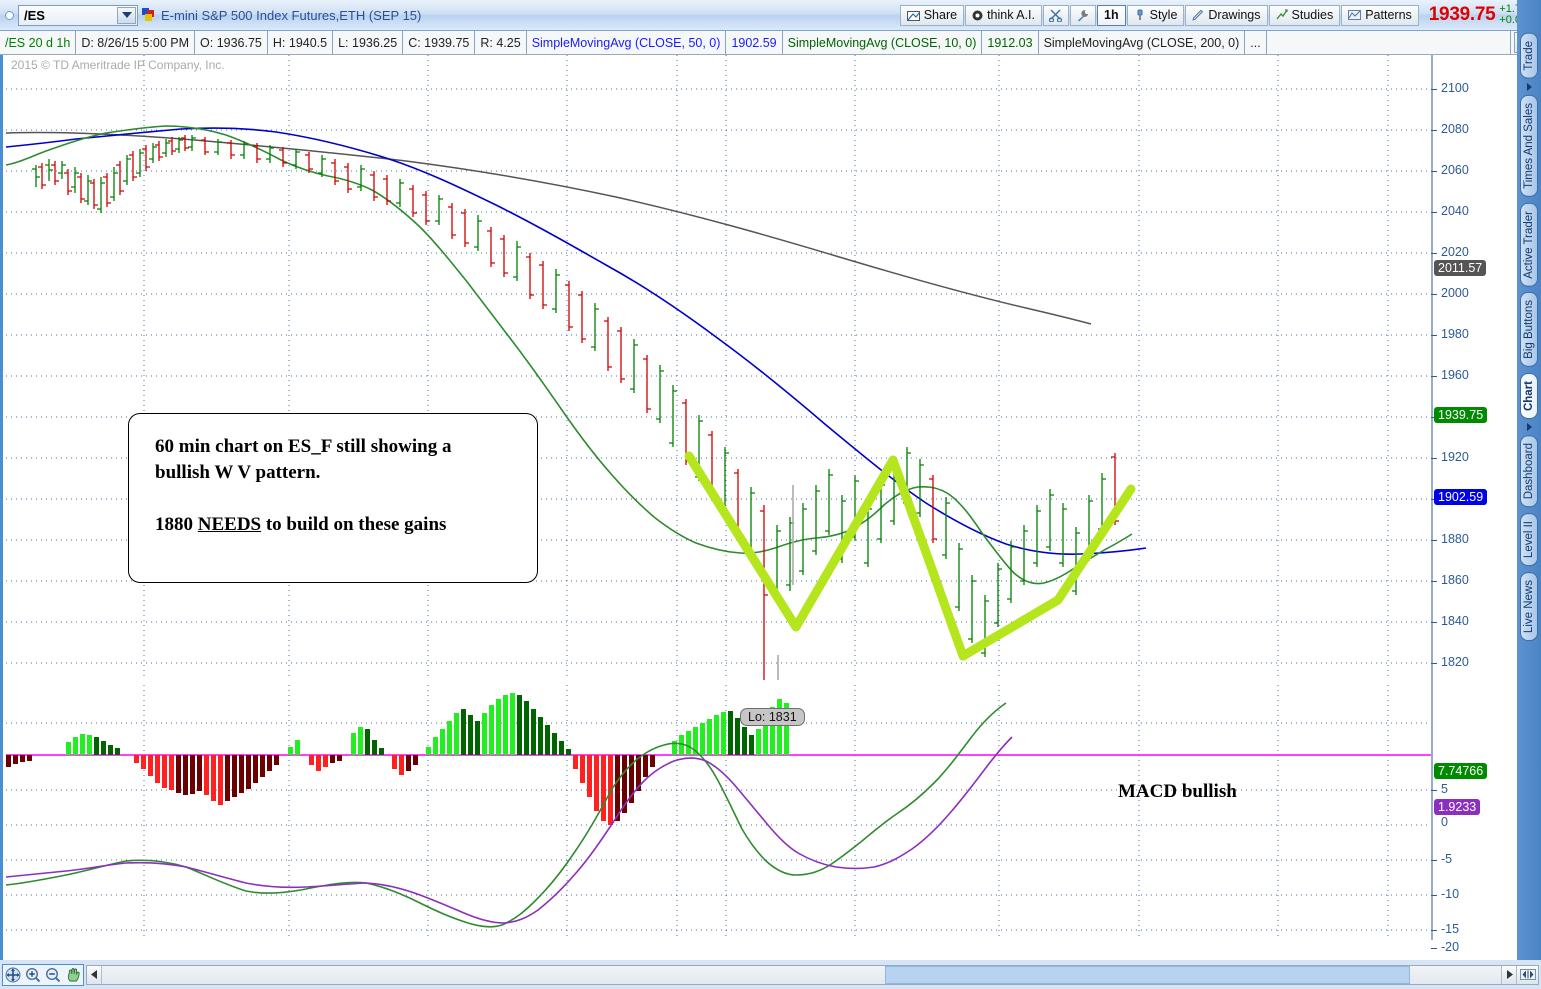  I want to click on scissors-icon, so click(1056, 15).